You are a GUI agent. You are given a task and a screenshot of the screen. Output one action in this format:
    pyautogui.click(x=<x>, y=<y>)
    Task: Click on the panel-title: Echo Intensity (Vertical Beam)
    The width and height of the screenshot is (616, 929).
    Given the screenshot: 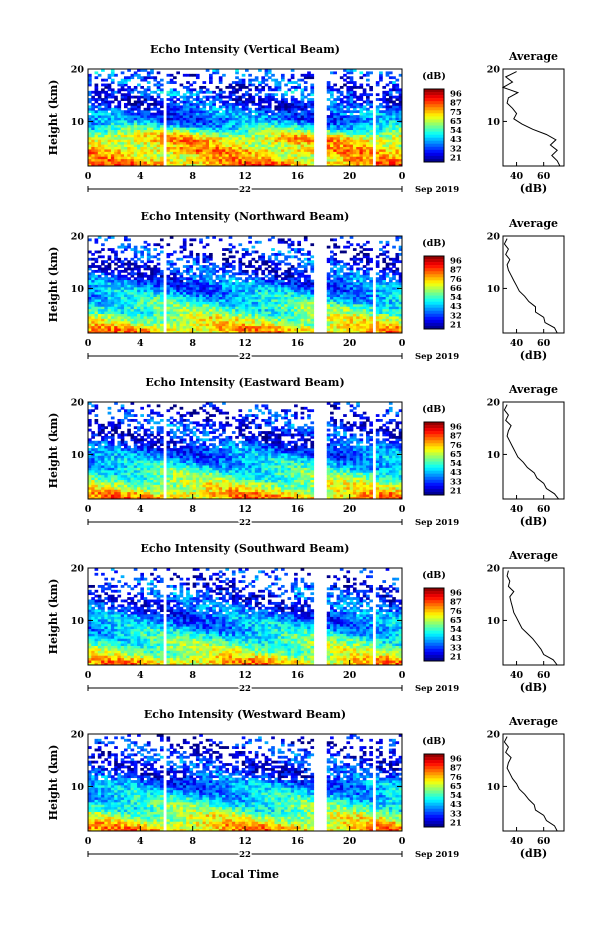 What is the action you would take?
    pyautogui.click(x=245, y=49)
    